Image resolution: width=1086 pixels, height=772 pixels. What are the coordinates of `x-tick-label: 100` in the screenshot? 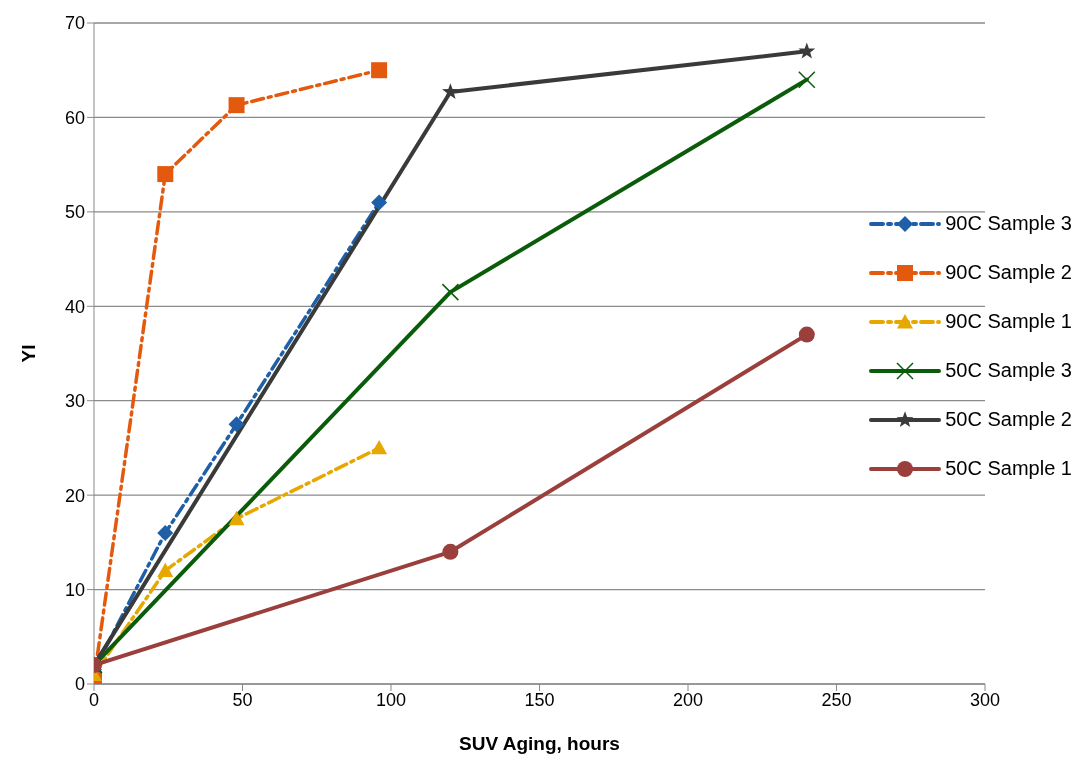 It's located at (391, 699).